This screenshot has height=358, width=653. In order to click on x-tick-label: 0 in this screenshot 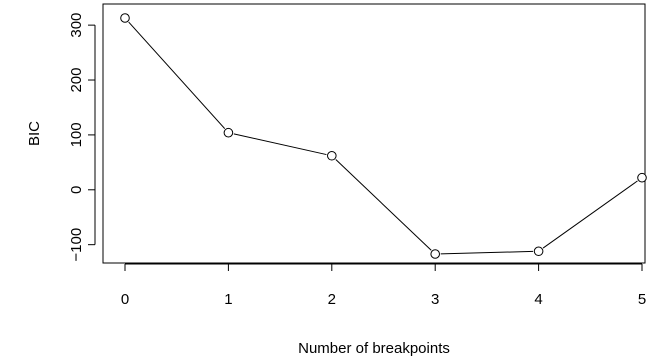, I will do `click(125, 299)`.